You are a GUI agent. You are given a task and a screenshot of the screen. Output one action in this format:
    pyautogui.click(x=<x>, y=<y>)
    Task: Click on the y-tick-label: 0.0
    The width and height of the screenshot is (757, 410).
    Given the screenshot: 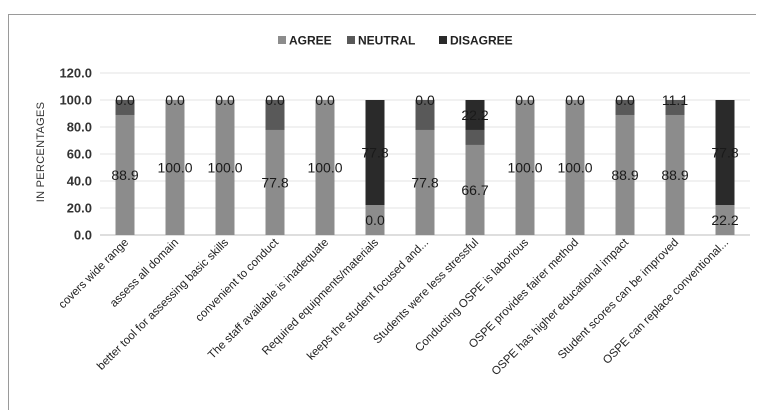 What is the action you would take?
    pyautogui.click(x=83, y=235)
    